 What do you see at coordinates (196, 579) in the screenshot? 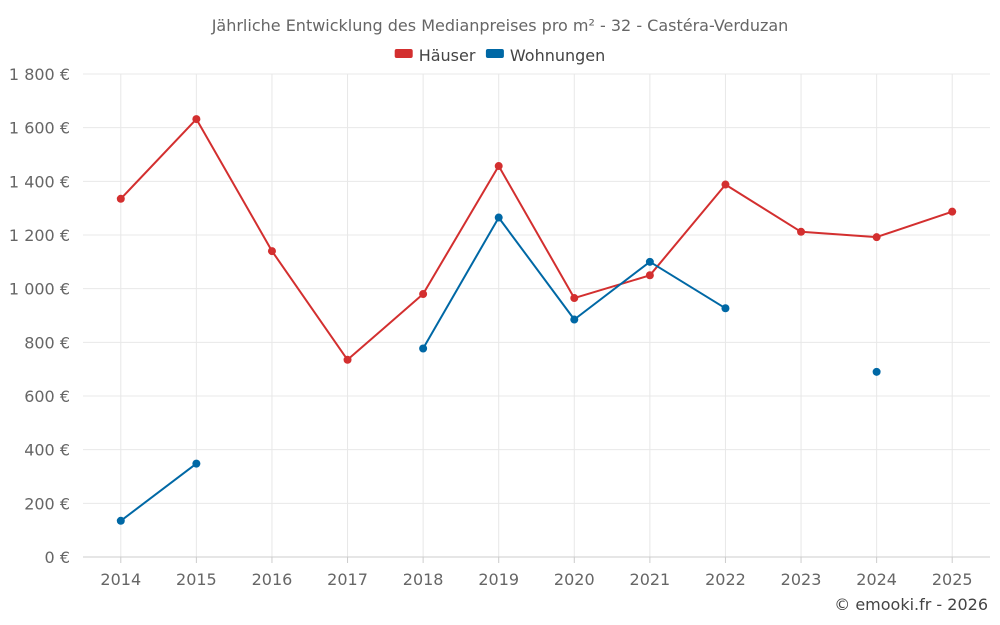
I see `x-tick-label: 2015` at bounding box center [196, 579].